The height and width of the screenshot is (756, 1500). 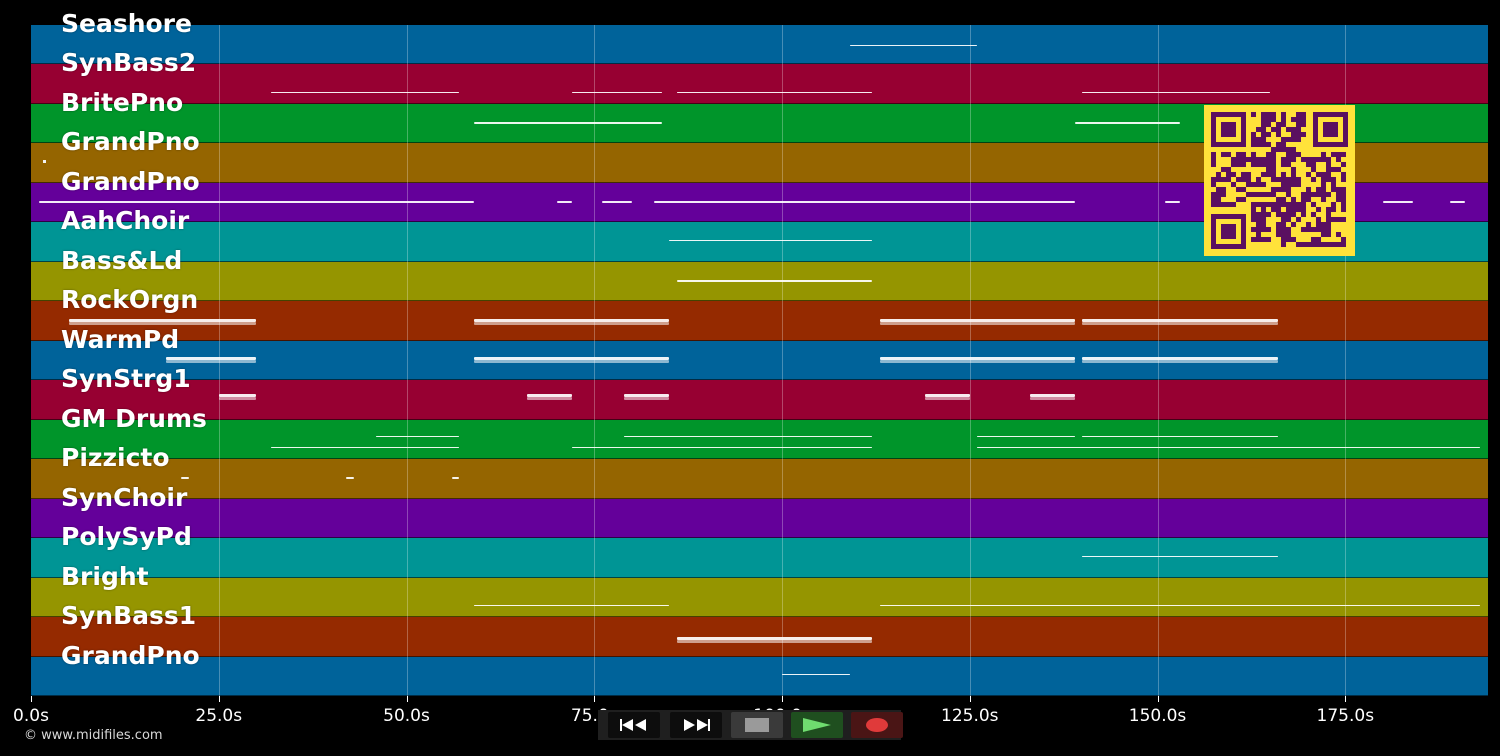 What do you see at coordinates (406, 716) in the screenshot?
I see `tick-label: 50.0s` at bounding box center [406, 716].